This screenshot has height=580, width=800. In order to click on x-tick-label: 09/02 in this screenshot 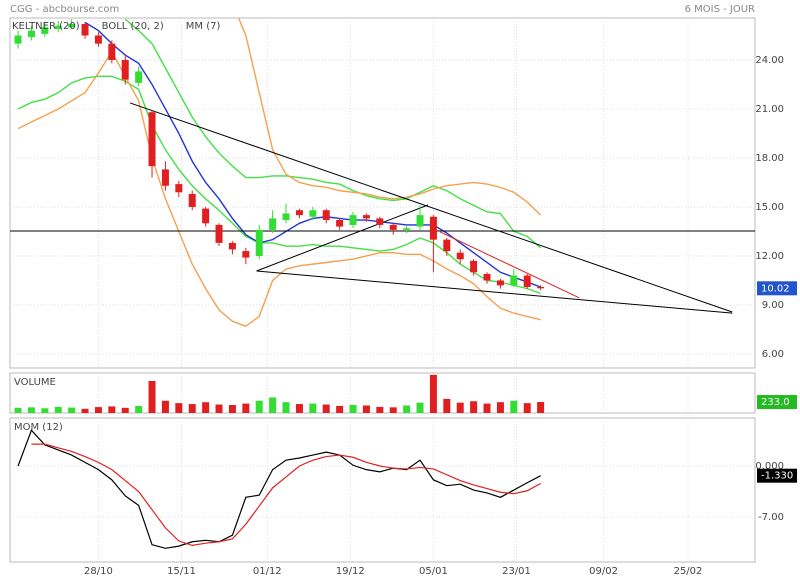, I will do `click(603, 571)`.